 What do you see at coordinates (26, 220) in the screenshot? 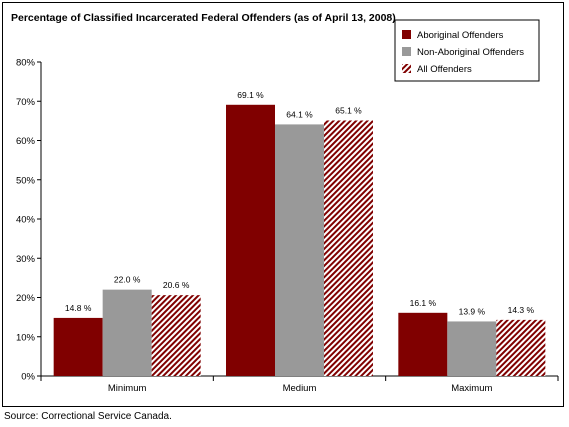
I see `y-tick-label: 40%` at bounding box center [26, 220].